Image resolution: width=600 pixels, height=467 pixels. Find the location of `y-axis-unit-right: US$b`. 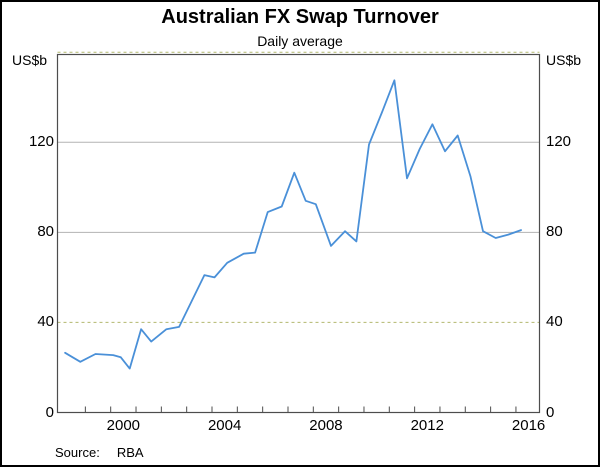

y-axis-unit-right: US$b is located at coordinates (564, 60).